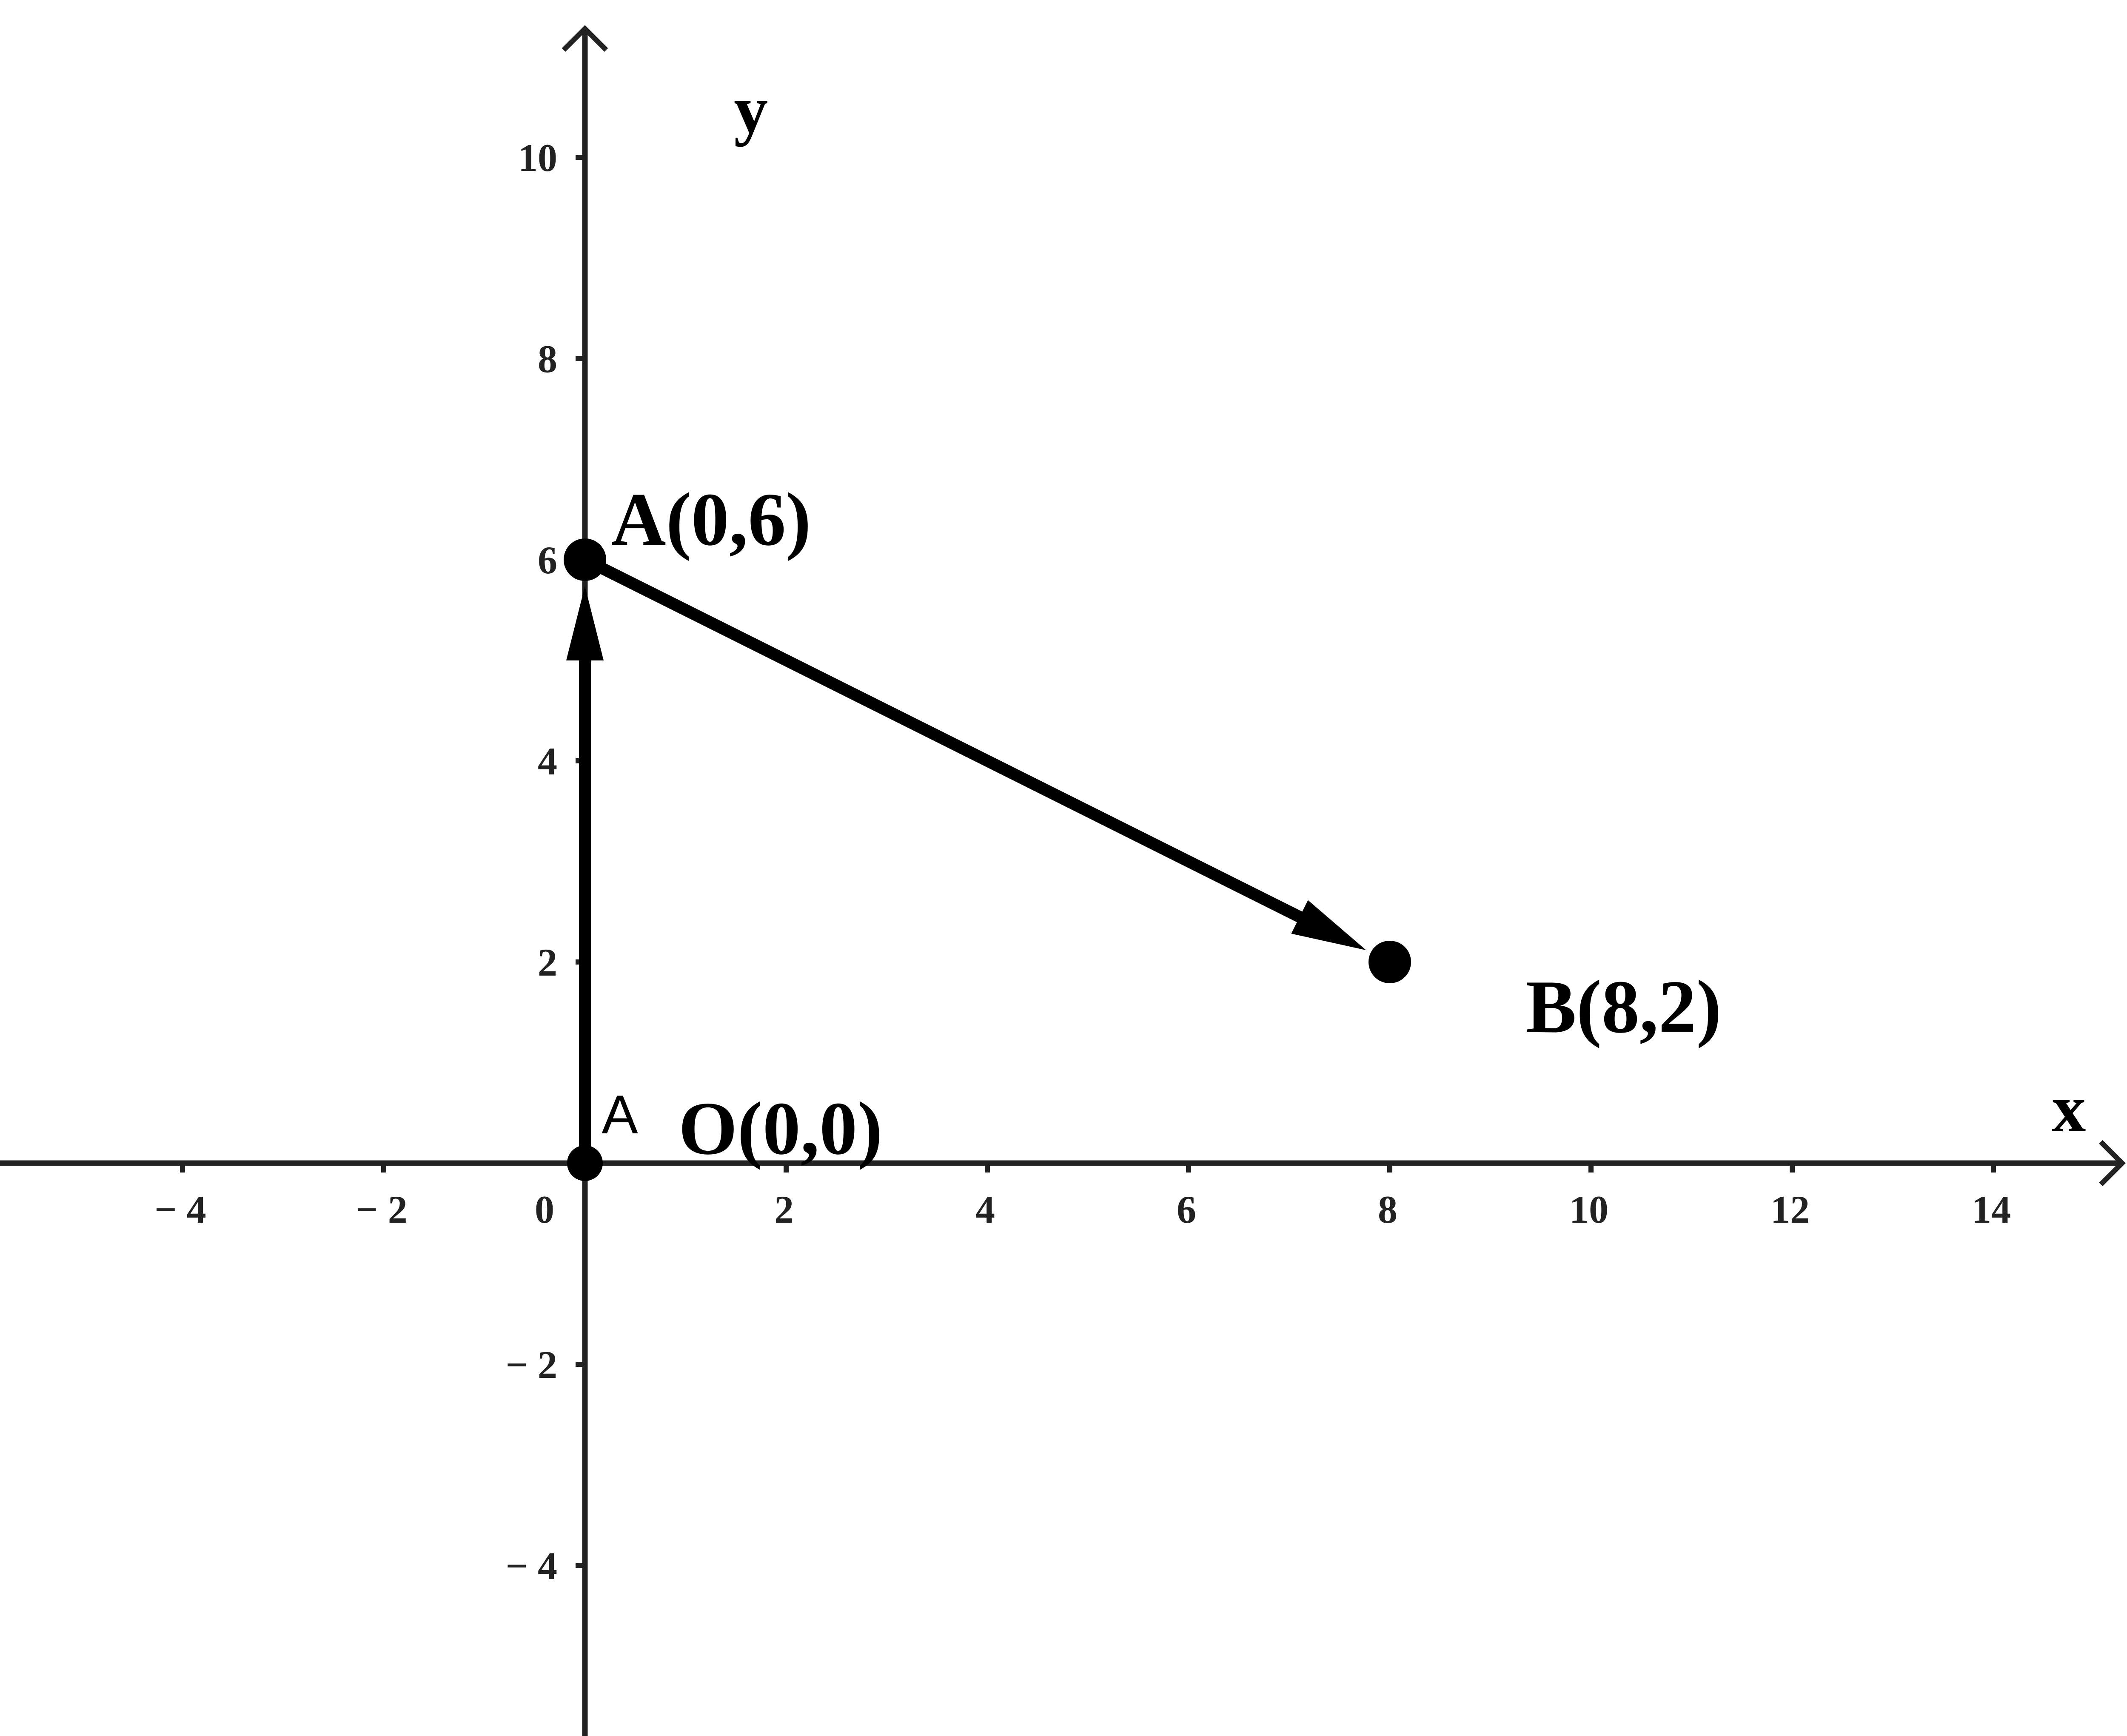  What do you see at coordinates (547, 560) in the screenshot?
I see `y-tick-label: 6` at bounding box center [547, 560].